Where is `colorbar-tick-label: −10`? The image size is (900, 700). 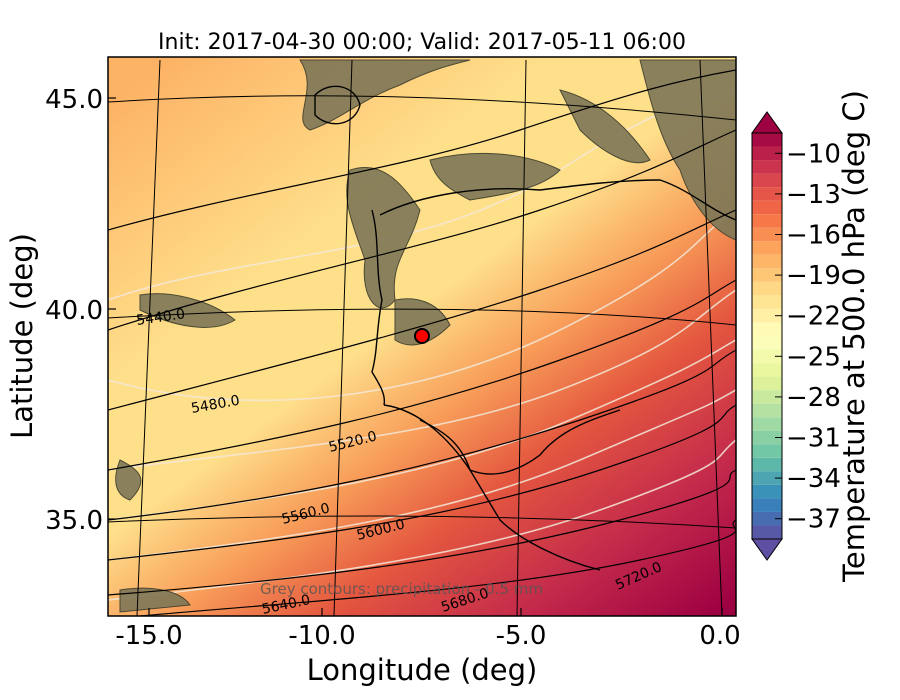
colorbar-tick-label: −10 is located at coordinates (813, 154).